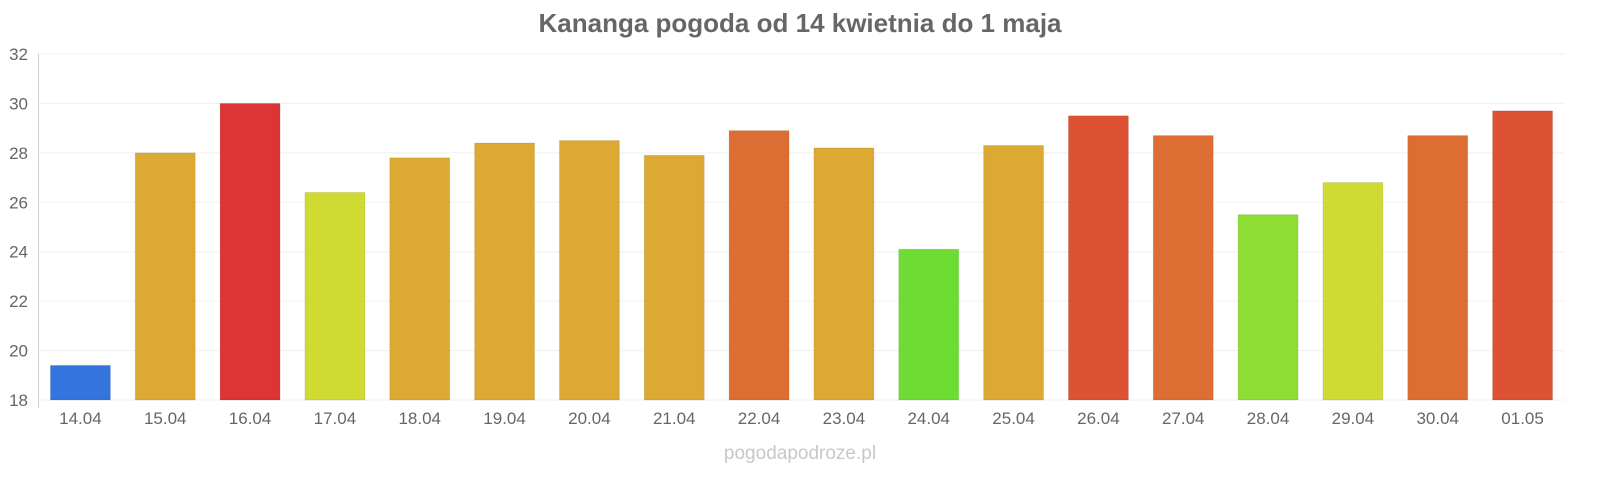 The image size is (1600, 480). I want to click on bar-14.04, so click(80, 382).